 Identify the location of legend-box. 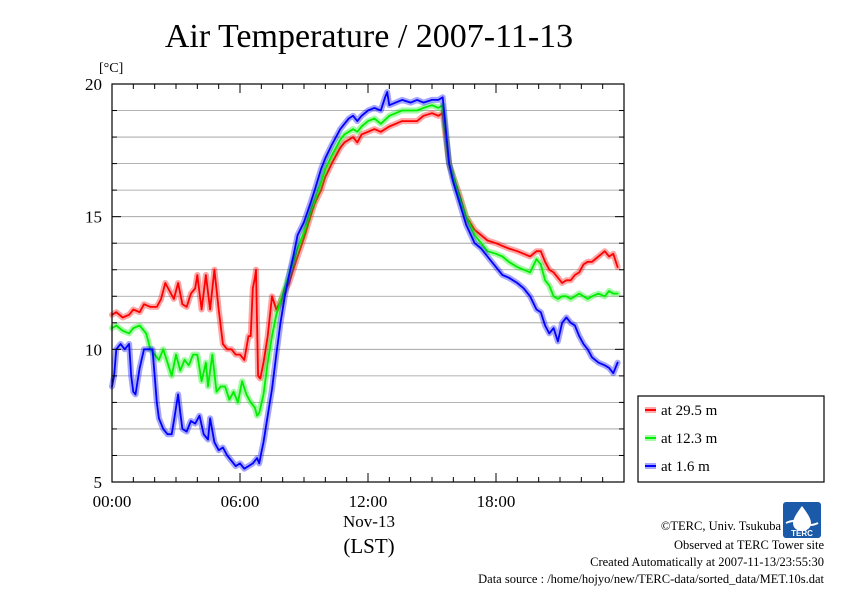
(731, 439).